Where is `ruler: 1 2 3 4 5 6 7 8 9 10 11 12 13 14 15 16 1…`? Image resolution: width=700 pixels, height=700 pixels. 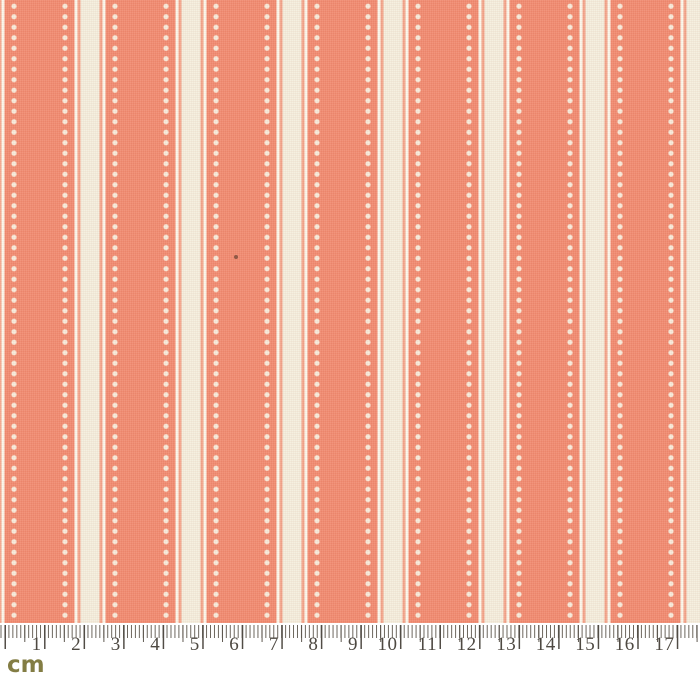
ruler: 1 2 3 4 5 6 7 8 9 10 11 12 13 14 15 16 1… is located at coordinates (350, 661).